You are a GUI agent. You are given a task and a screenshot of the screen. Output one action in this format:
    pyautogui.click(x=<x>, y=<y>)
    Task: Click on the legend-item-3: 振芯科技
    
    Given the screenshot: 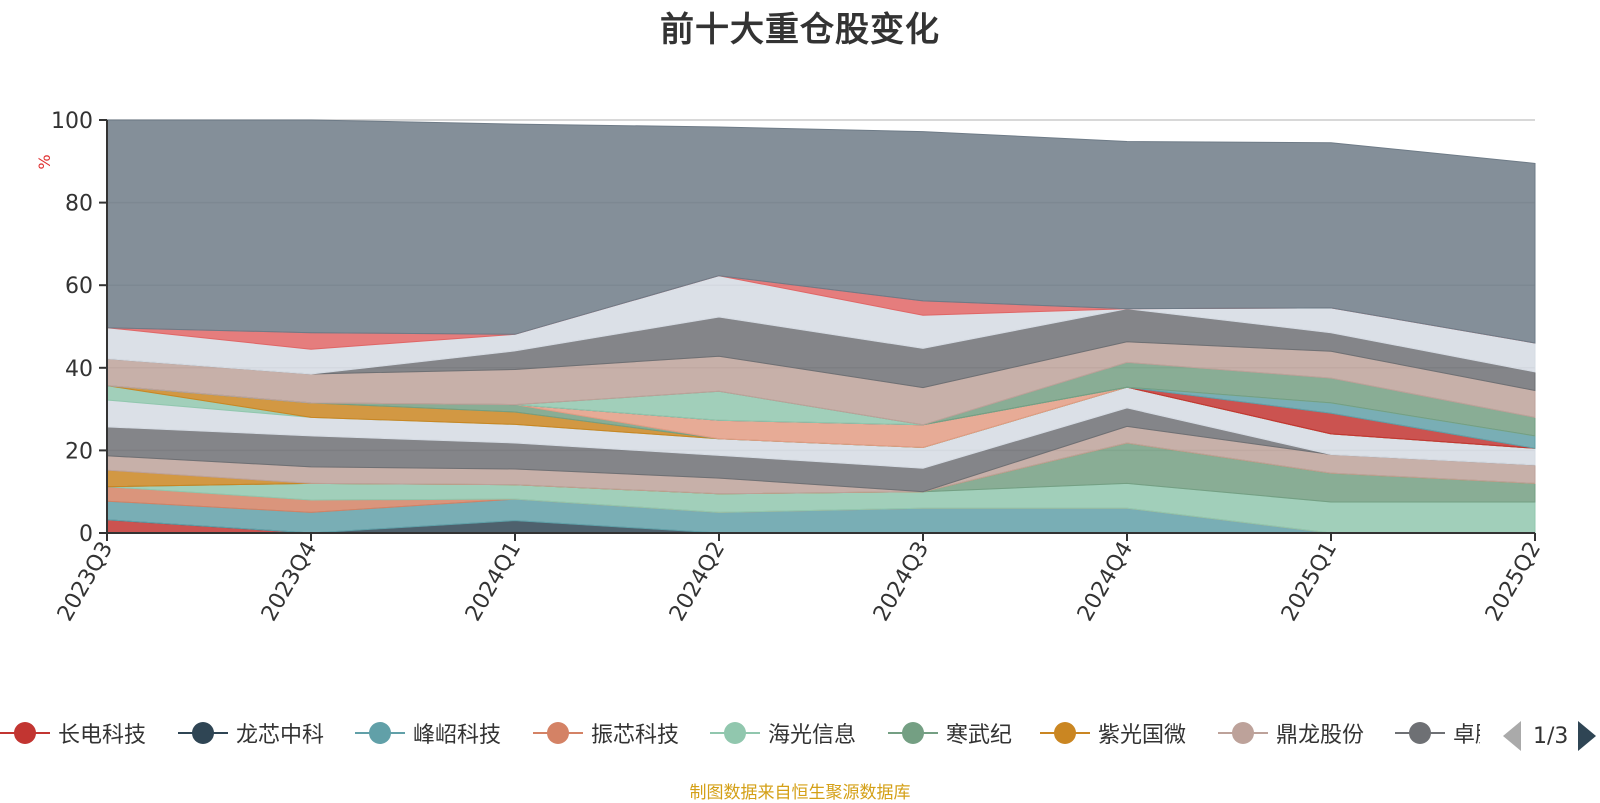 What is the action you would take?
    pyautogui.click(x=606, y=733)
    